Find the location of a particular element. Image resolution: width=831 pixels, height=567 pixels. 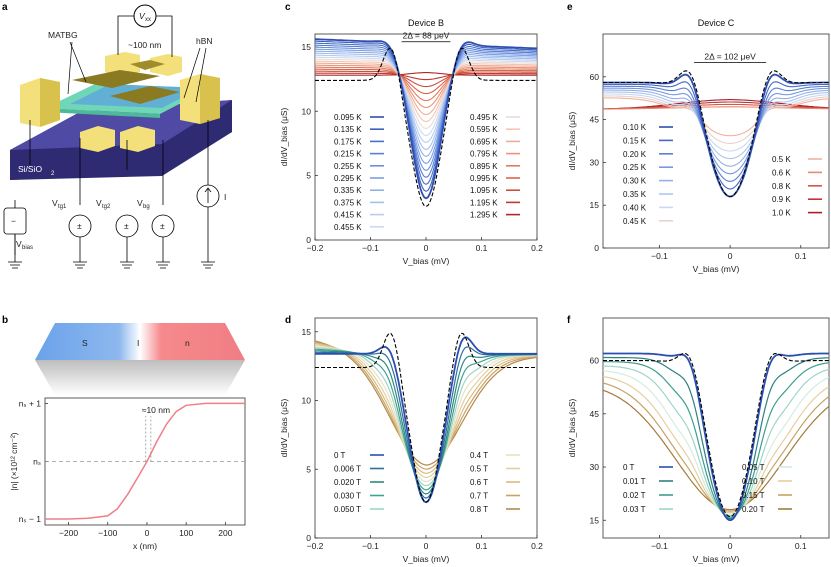

density-profile-line is located at coordinates (145, 461).